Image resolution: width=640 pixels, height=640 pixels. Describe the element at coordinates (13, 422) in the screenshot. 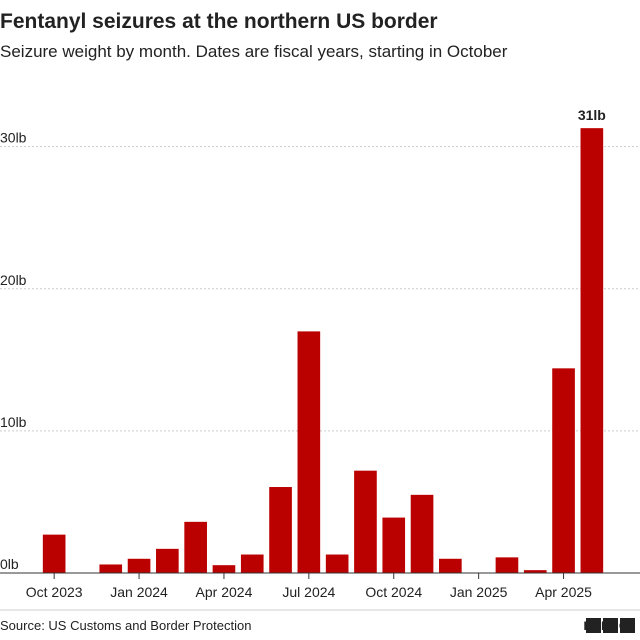

I see `y-tick-label: 10lb` at that location.